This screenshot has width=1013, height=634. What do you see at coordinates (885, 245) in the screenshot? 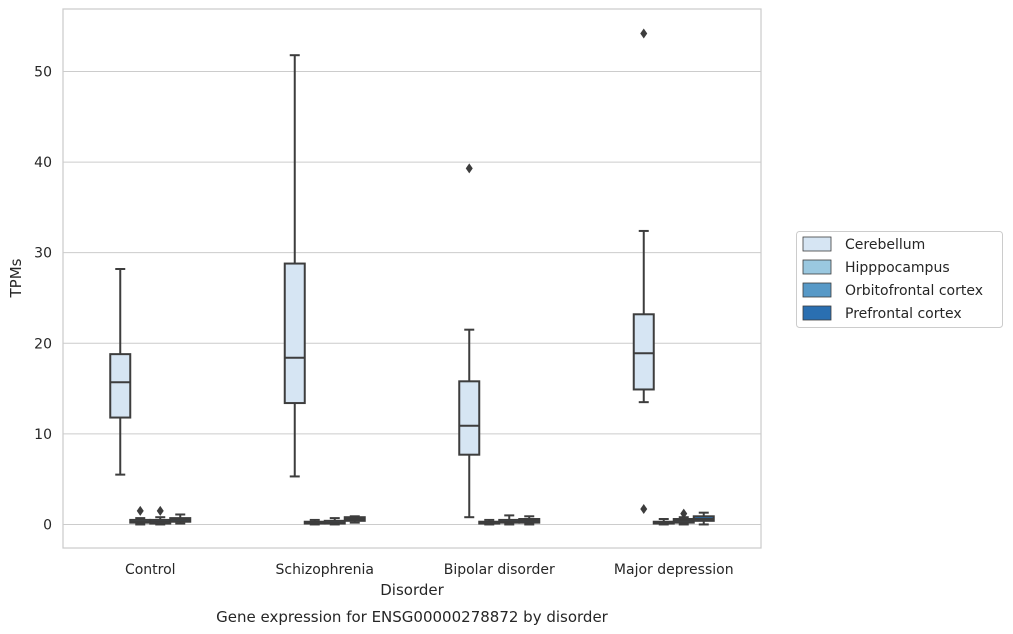
I see `legend-label: Cerebellum` at bounding box center [885, 245].